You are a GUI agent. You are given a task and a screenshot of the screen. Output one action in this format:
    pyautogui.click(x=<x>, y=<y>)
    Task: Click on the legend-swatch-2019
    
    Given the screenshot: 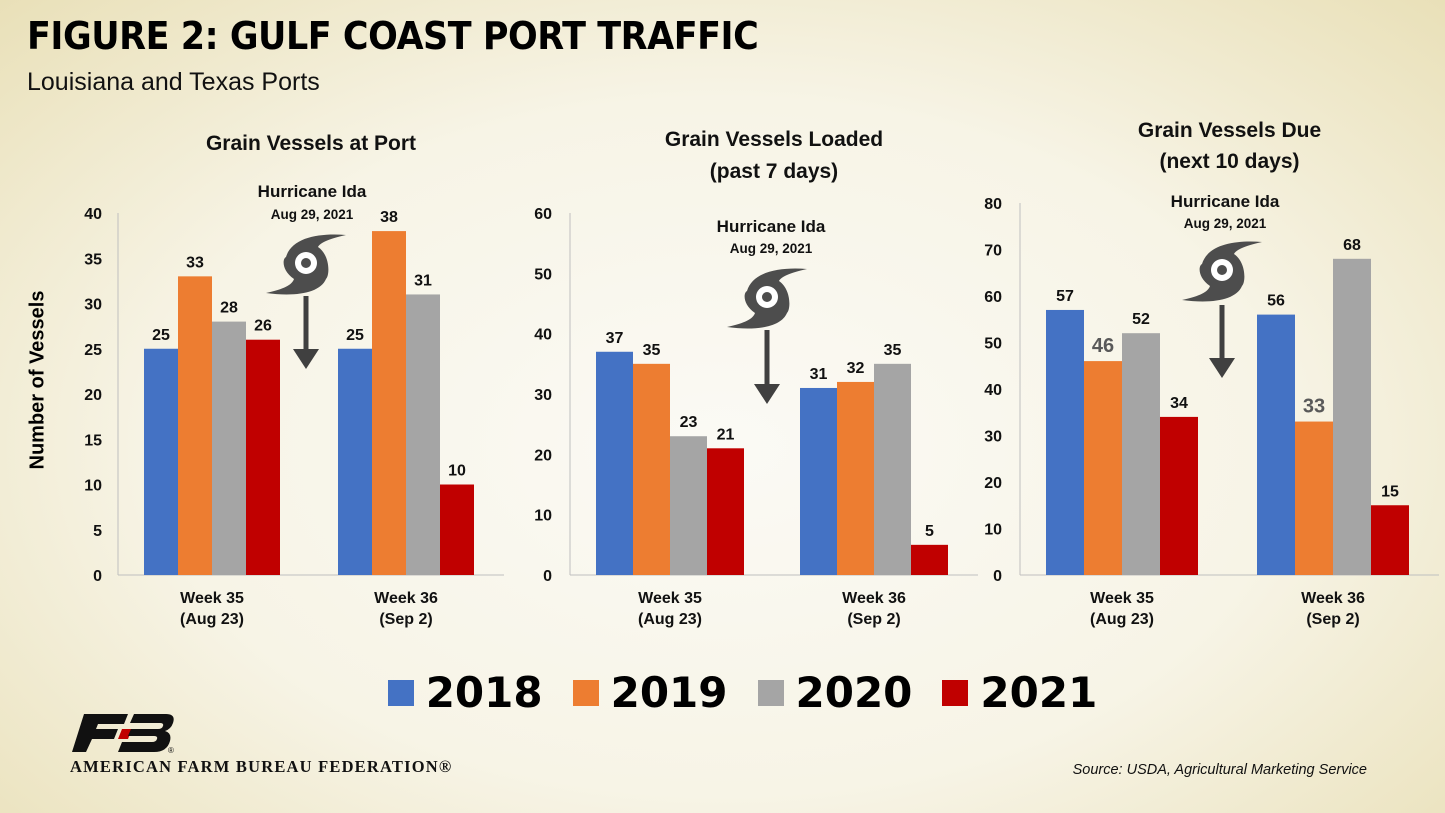 What is the action you would take?
    pyautogui.click(x=585, y=692)
    